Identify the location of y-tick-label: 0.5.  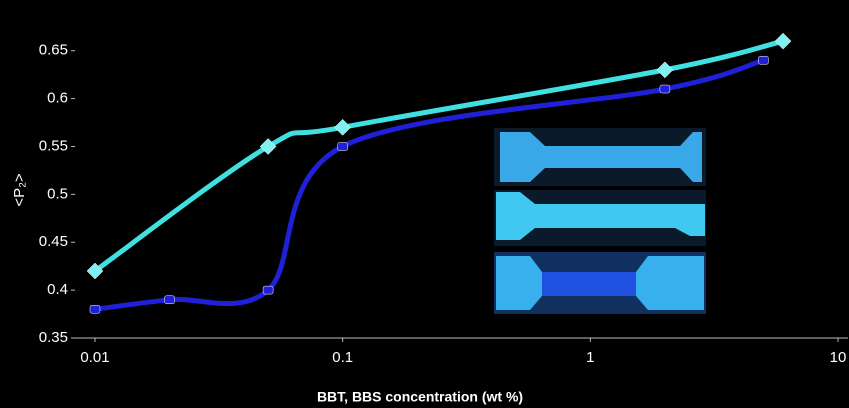
(57, 193).